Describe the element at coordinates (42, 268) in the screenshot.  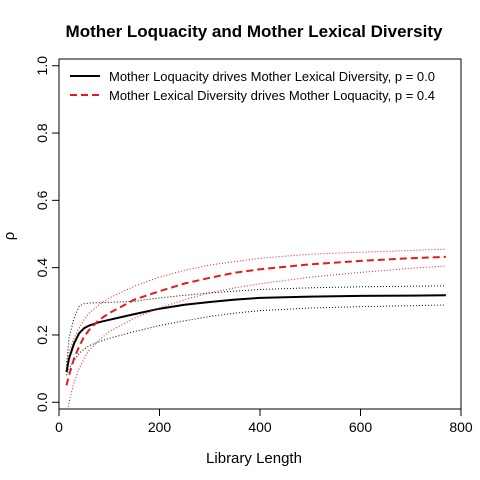
I see `y-tick-label: 0.4` at that location.